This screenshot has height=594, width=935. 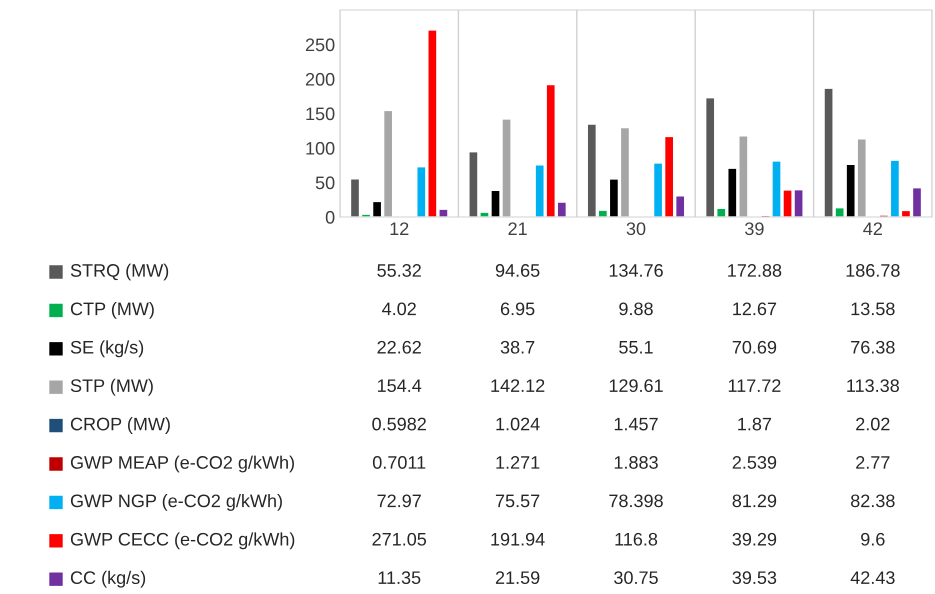 I want to click on data-label: 39.53, so click(x=754, y=577).